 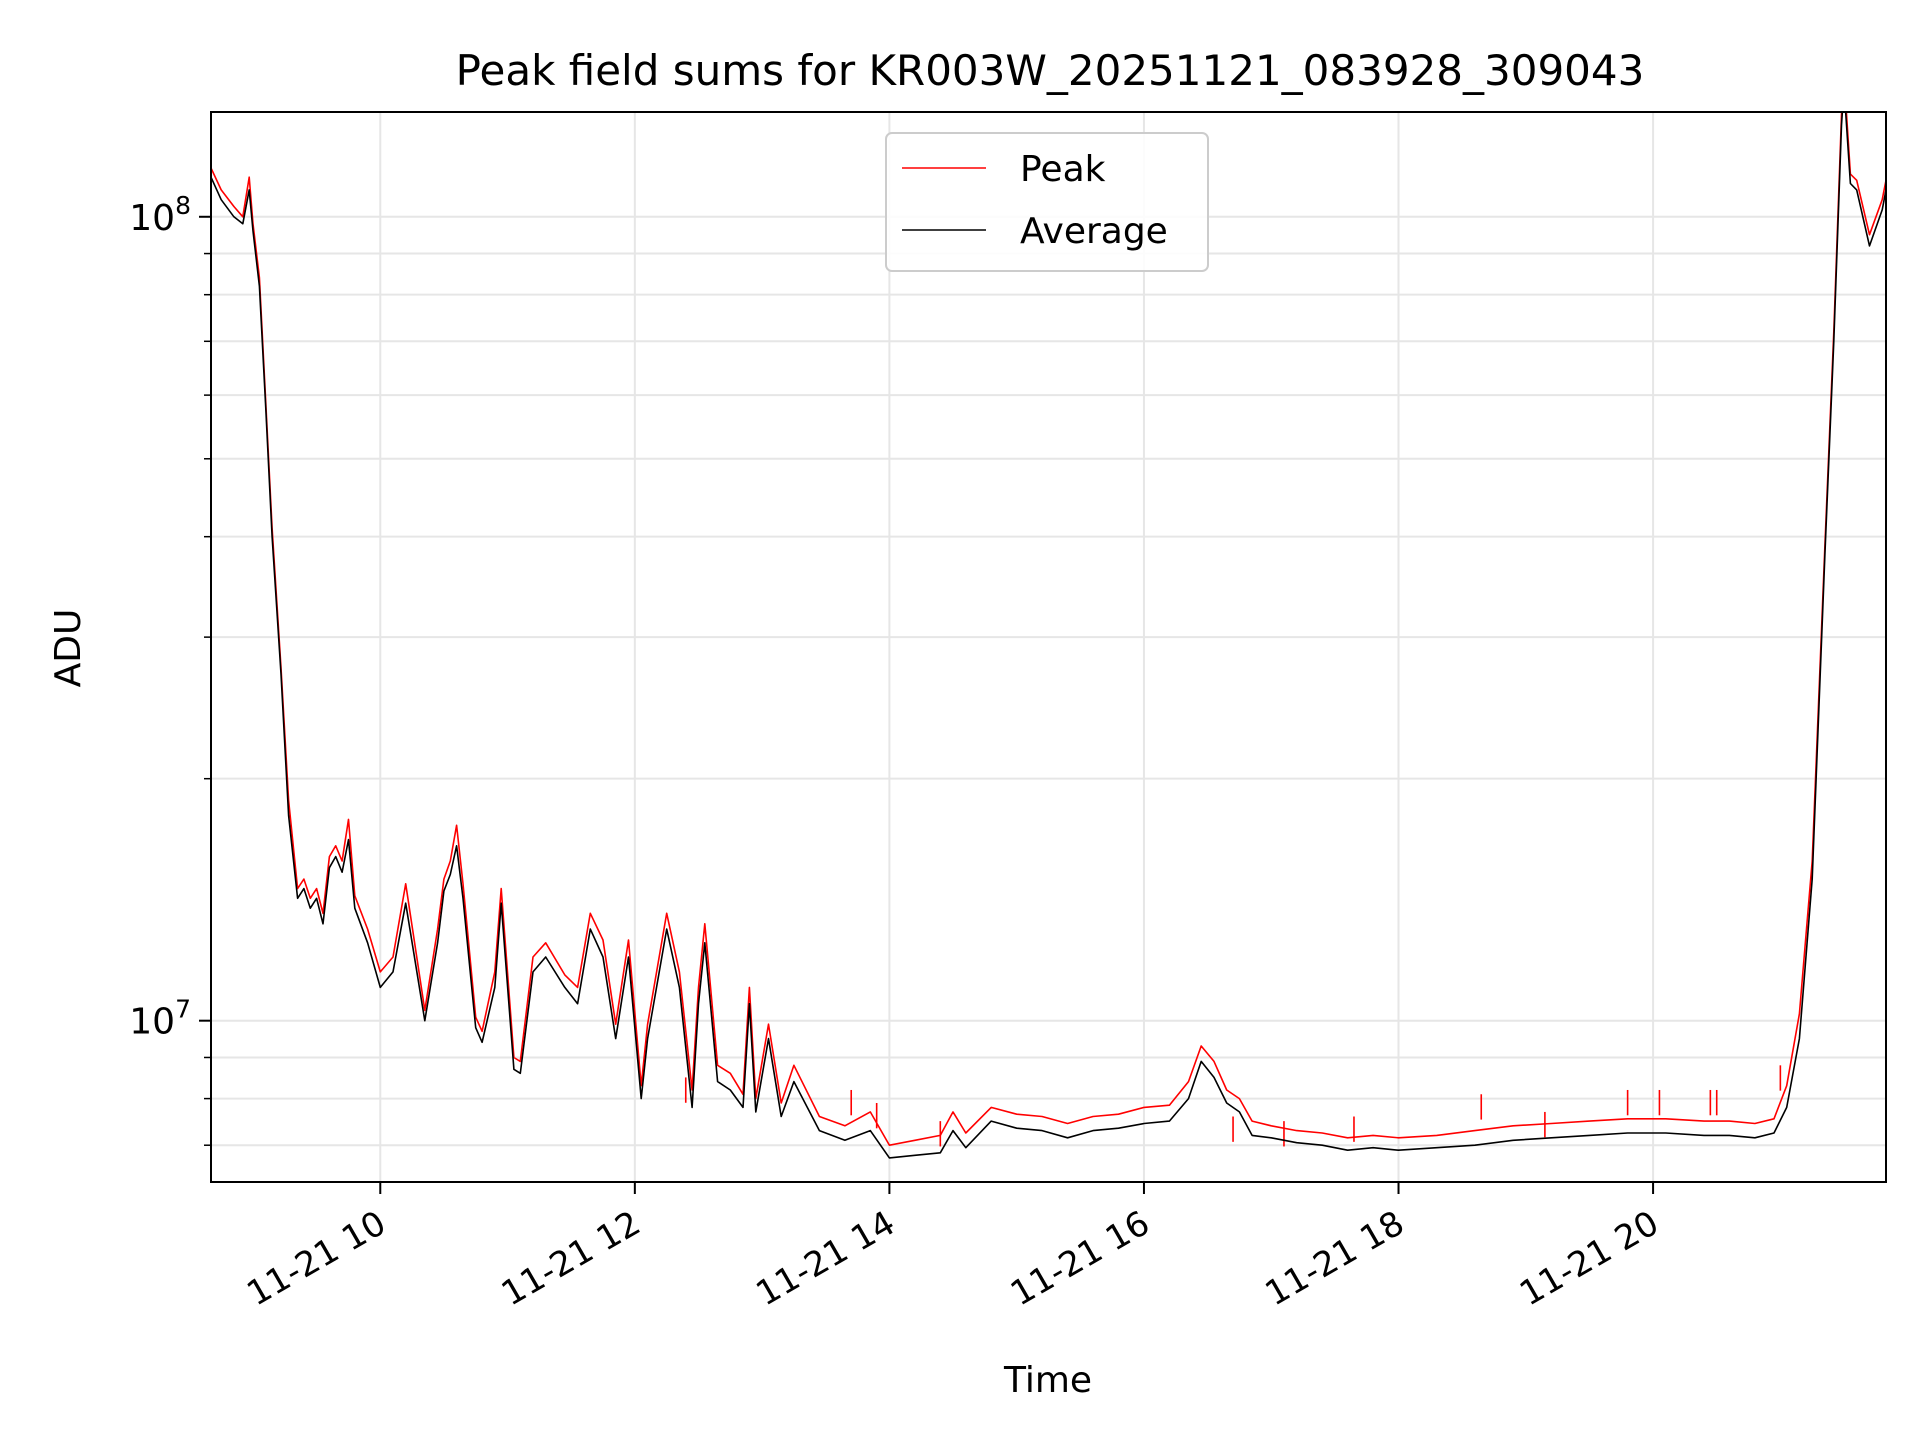 I want to click on y-tick-label: 10⁸, so click(x=160, y=215).